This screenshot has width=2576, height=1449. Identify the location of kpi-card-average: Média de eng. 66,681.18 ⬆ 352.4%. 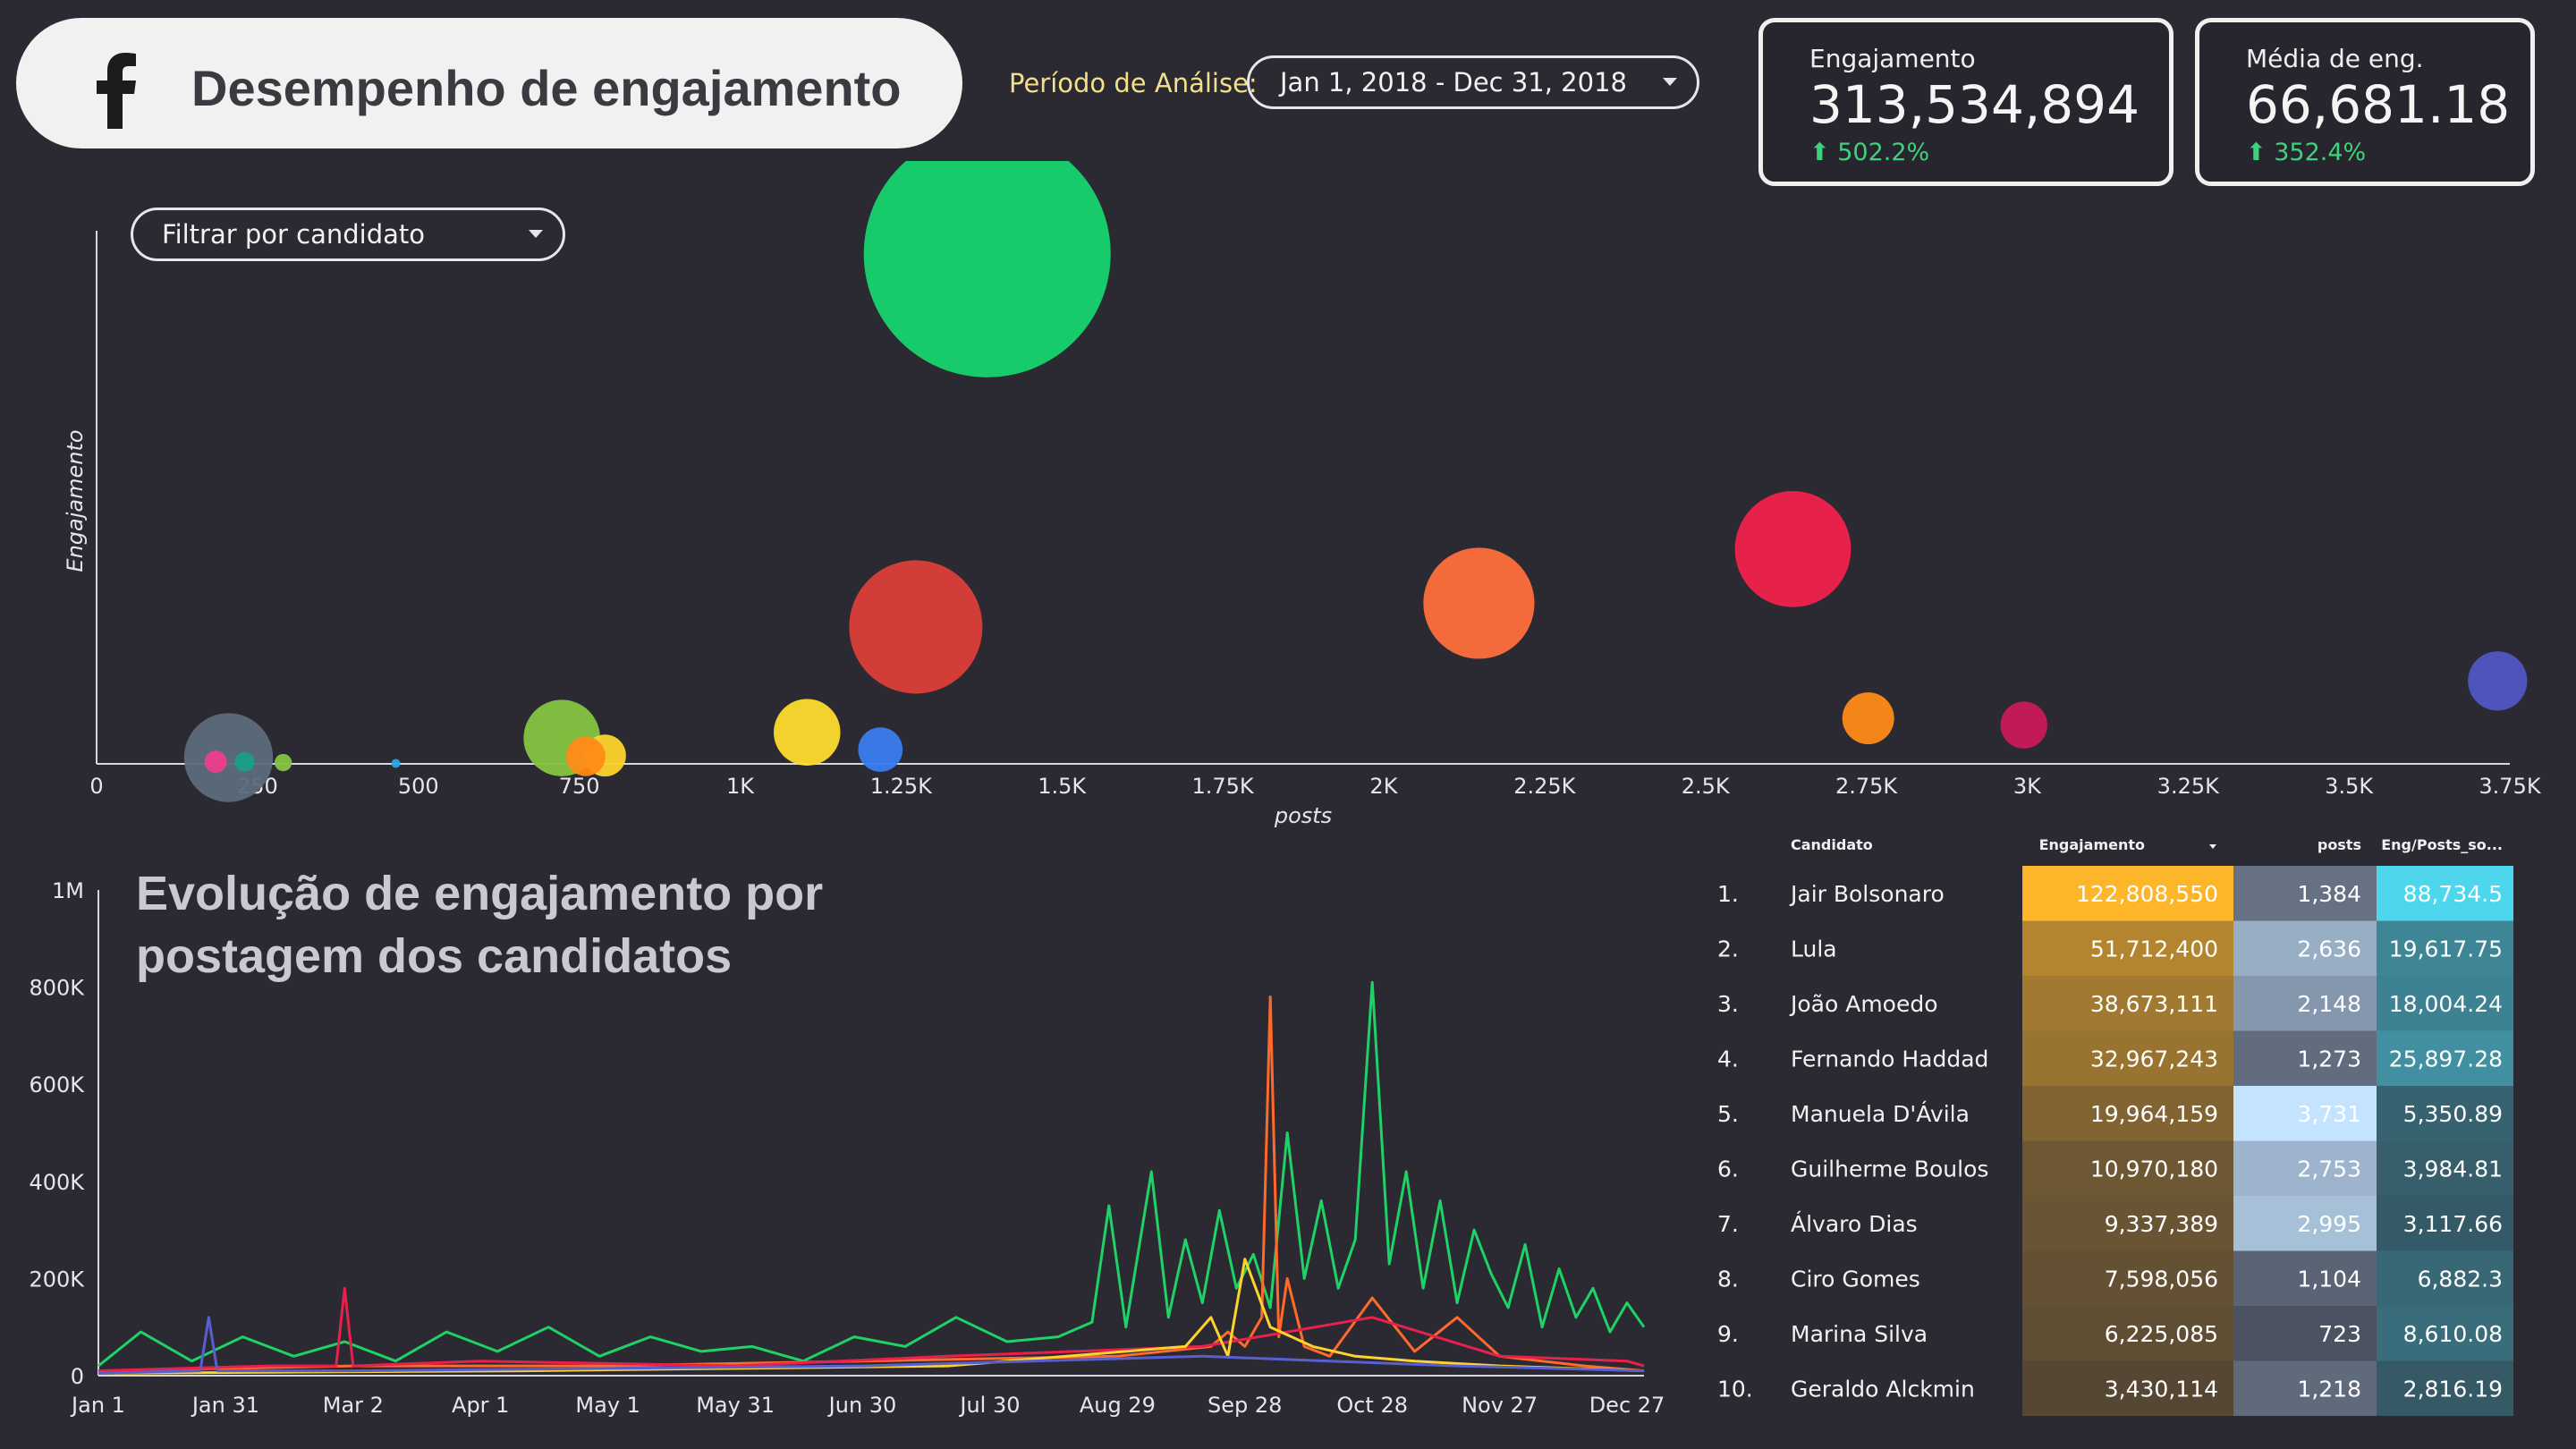
(2365, 102).